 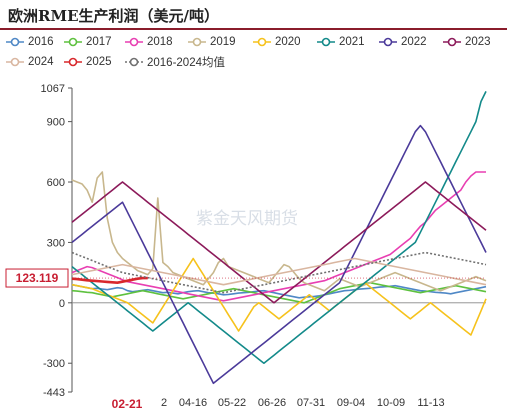 I want to click on legend-item-2017: 2017, so click(x=88, y=42).